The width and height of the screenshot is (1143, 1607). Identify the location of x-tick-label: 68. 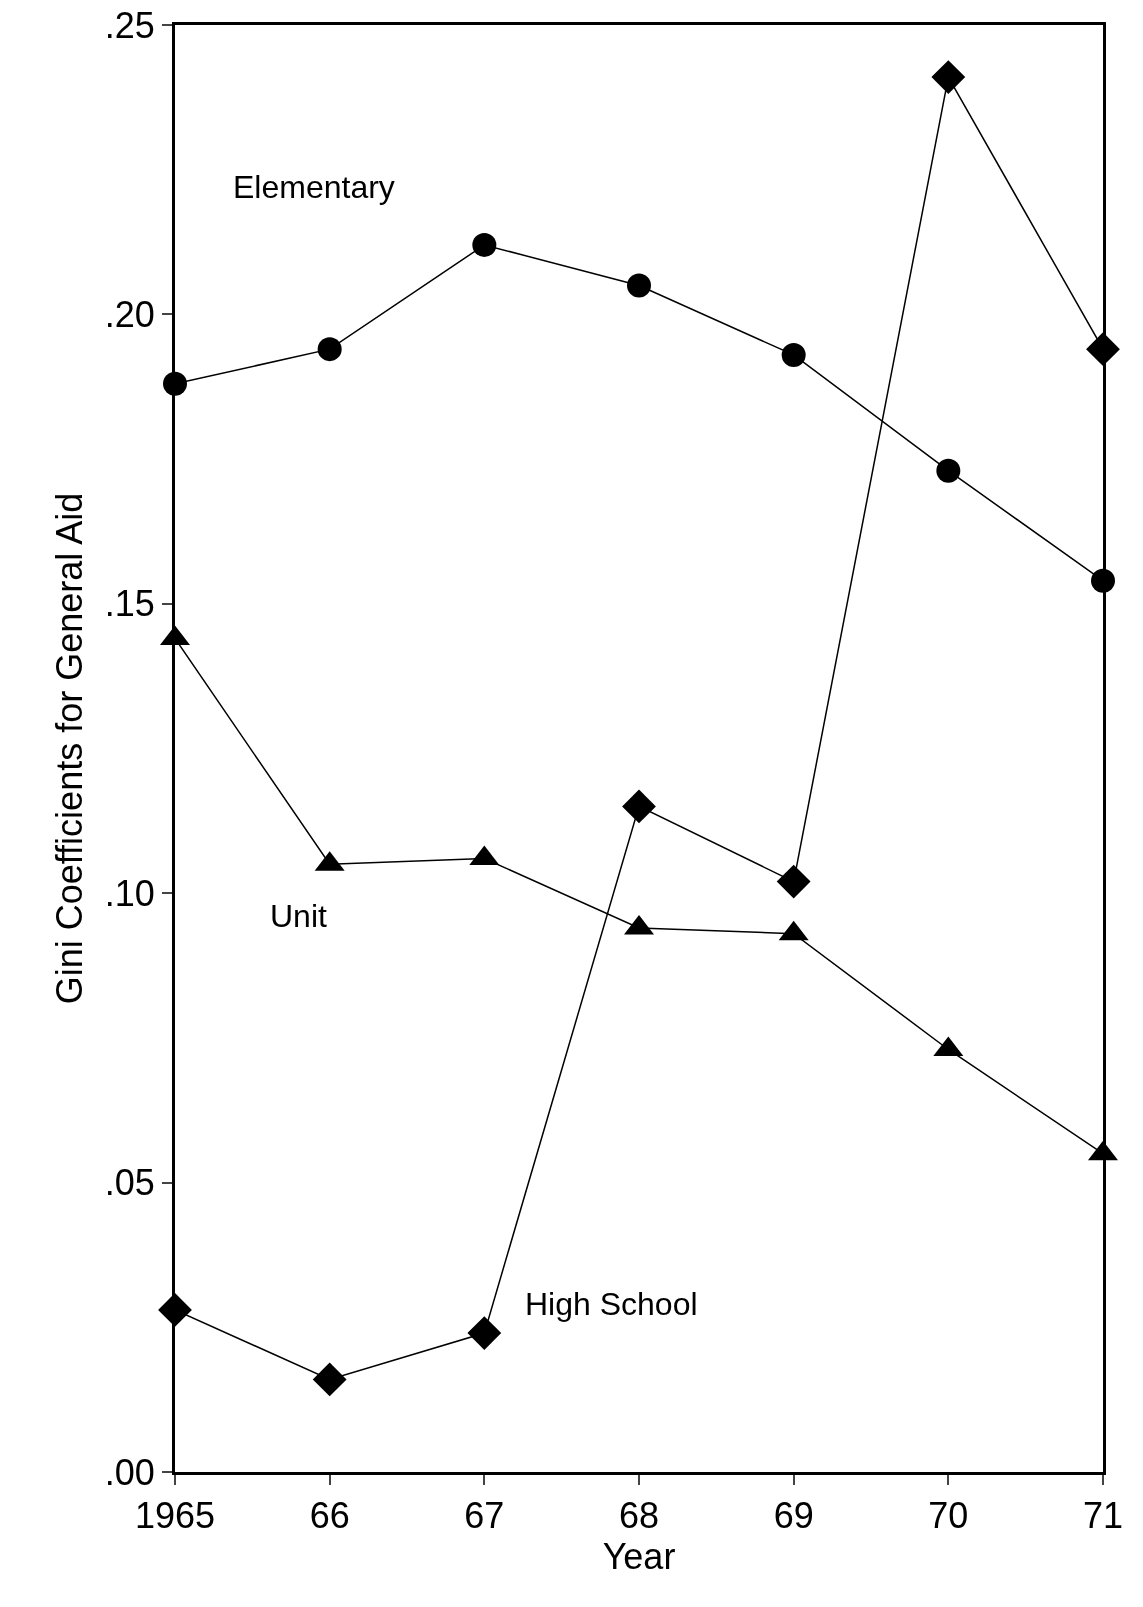
(639, 1516).